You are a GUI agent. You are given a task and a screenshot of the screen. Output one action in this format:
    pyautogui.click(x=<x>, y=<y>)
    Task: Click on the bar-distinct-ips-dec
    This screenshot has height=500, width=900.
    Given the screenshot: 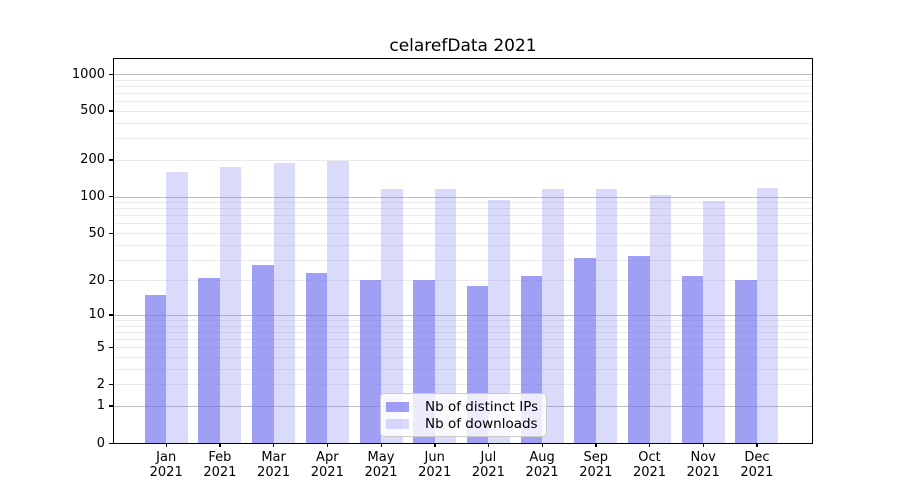 What is the action you would take?
    pyautogui.click(x=746, y=361)
    